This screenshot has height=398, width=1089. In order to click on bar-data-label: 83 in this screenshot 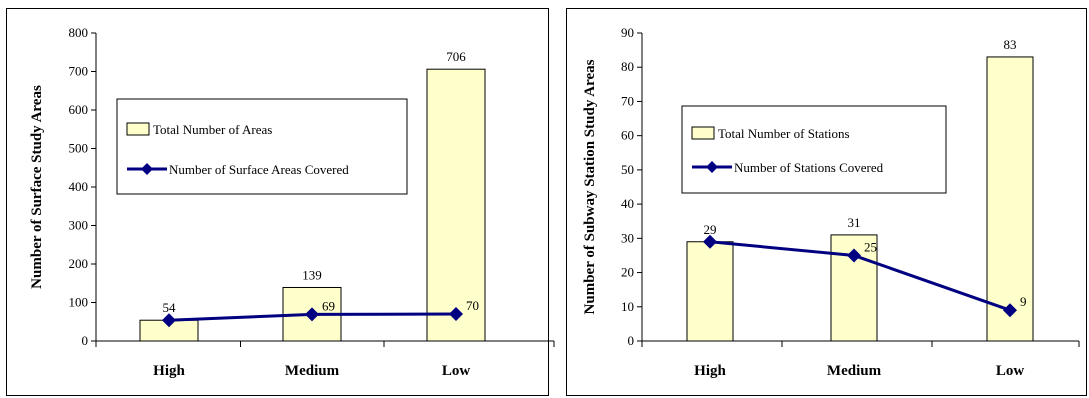, I will do `click(1010, 44)`.